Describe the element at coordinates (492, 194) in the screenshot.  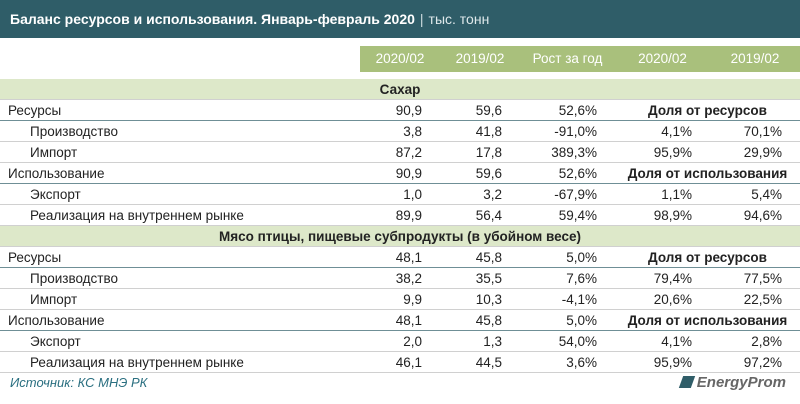
I see `value-cell: 3,2` at that location.